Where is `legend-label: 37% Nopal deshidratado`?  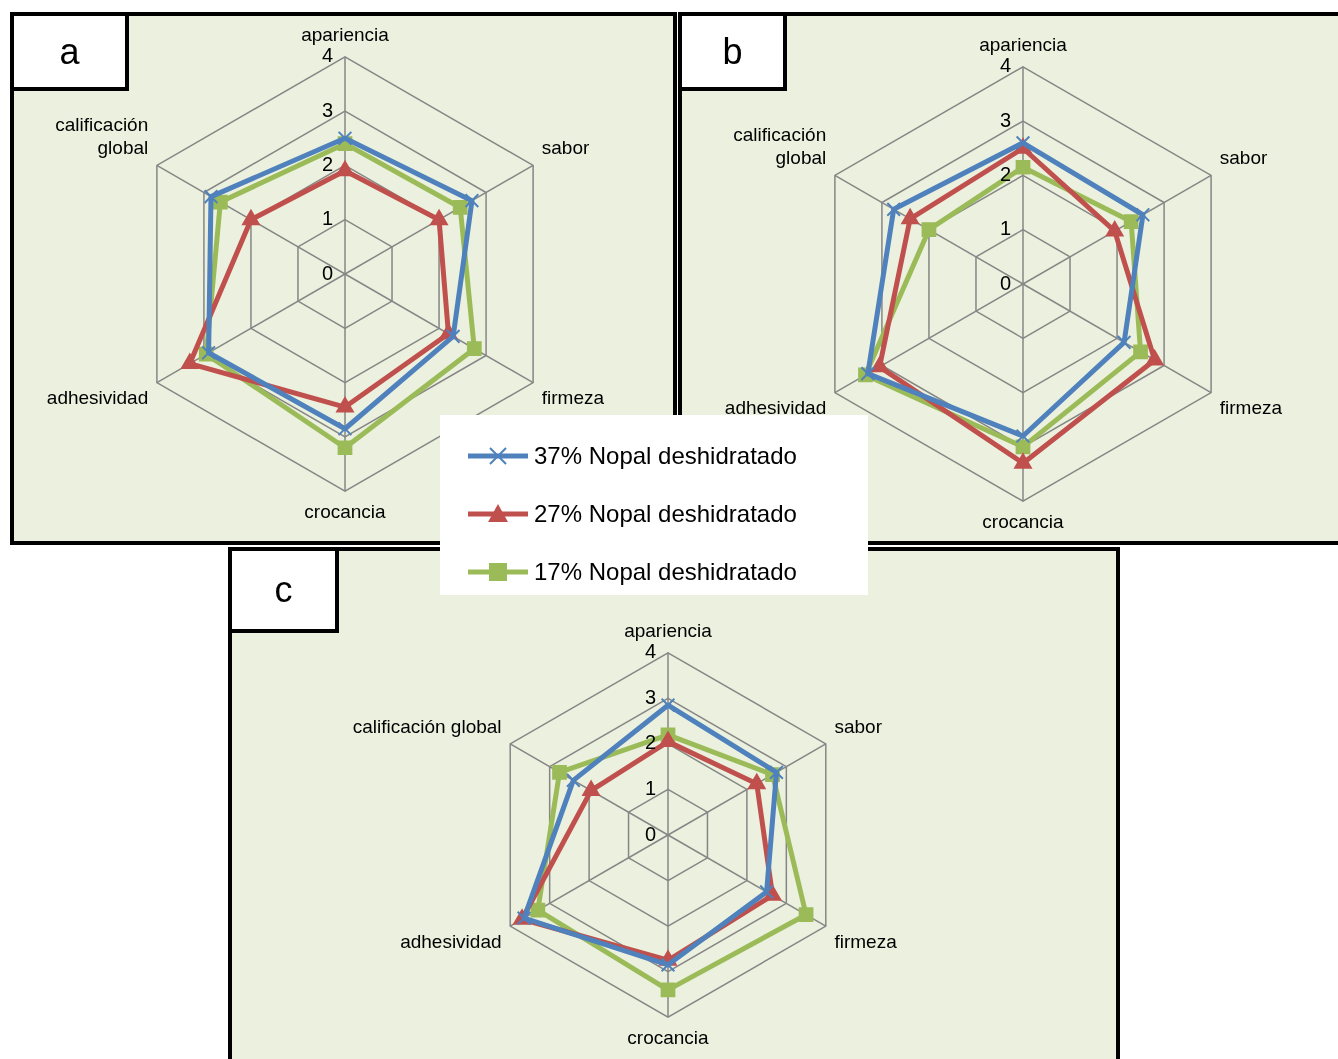 legend-label: 37% Nopal deshidratado is located at coordinates (665, 456).